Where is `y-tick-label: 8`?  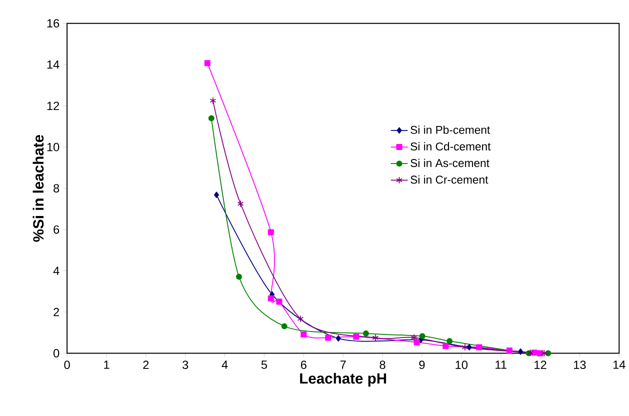
y-tick-label: 8 is located at coordinates (57, 188).